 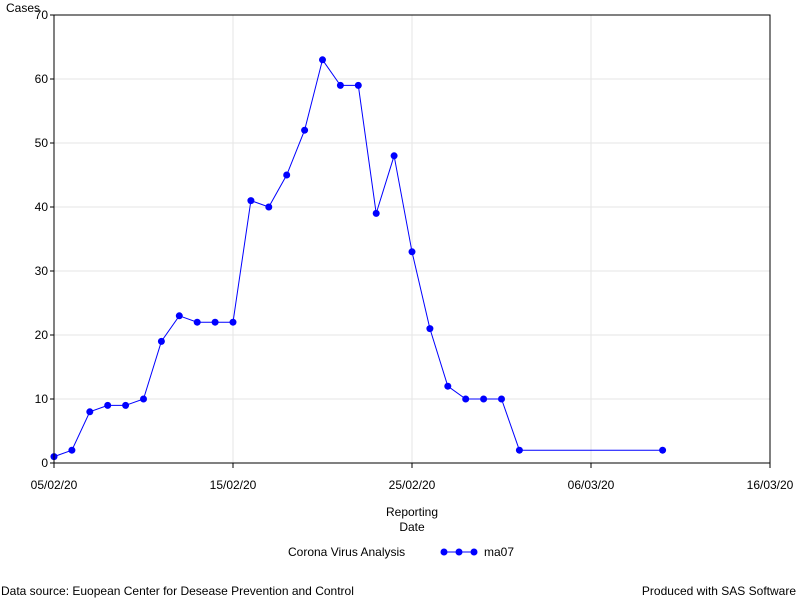 I want to click on x-axis-label-line-1: Reporting, so click(x=412, y=512).